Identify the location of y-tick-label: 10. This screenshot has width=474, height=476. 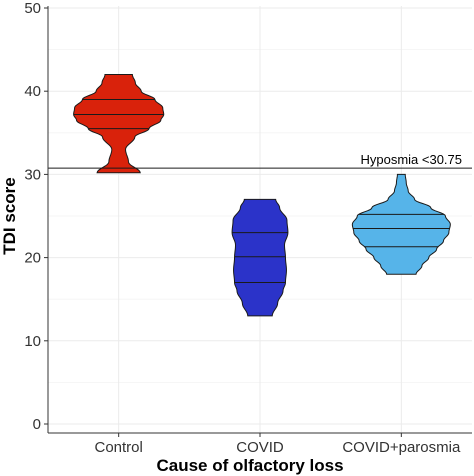
(32, 341).